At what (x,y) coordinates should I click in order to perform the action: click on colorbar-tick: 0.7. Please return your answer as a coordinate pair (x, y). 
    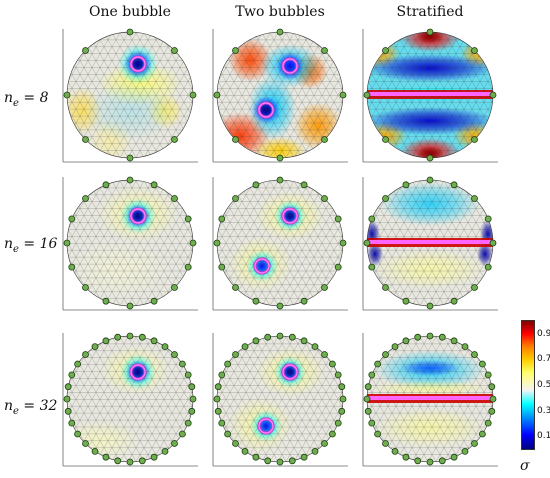
    Looking at the image, I should click on (543, 359).